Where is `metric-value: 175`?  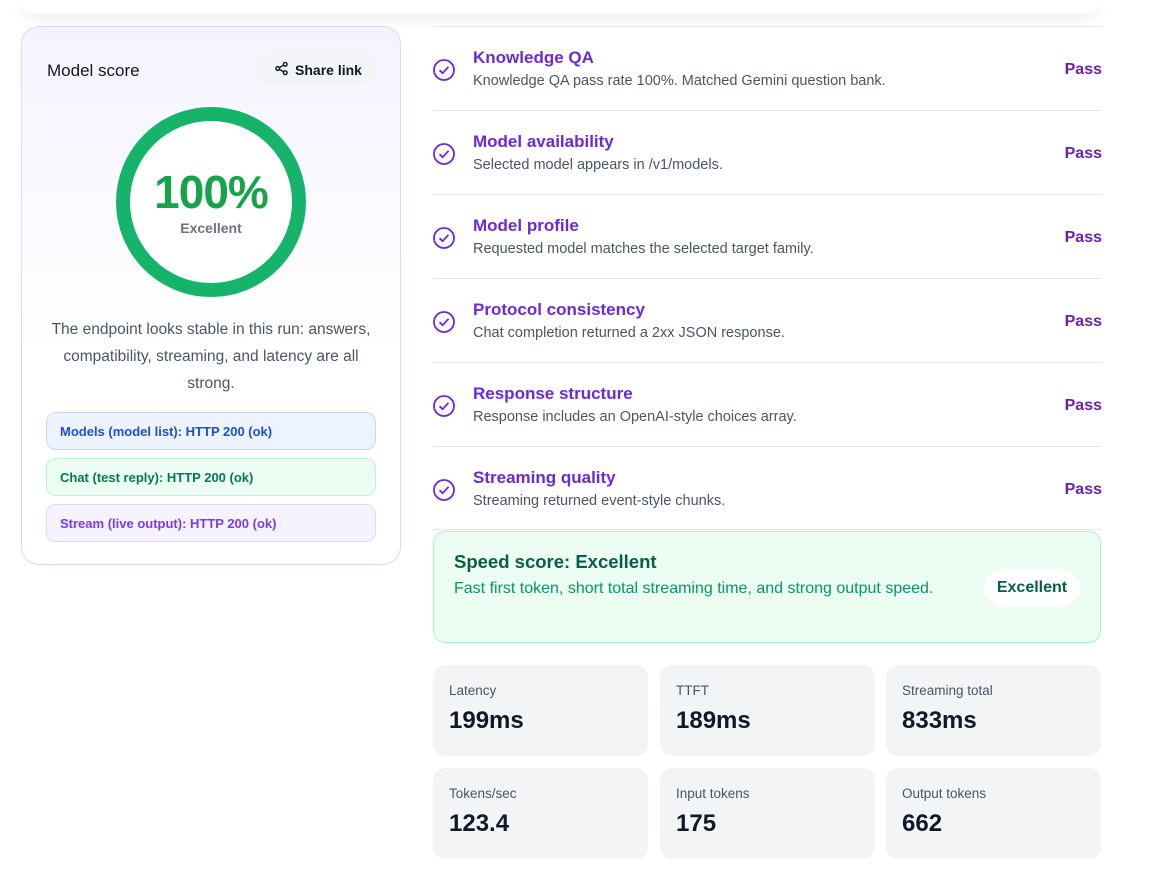
metric-value: 175 is located at coordinates (696, 823).